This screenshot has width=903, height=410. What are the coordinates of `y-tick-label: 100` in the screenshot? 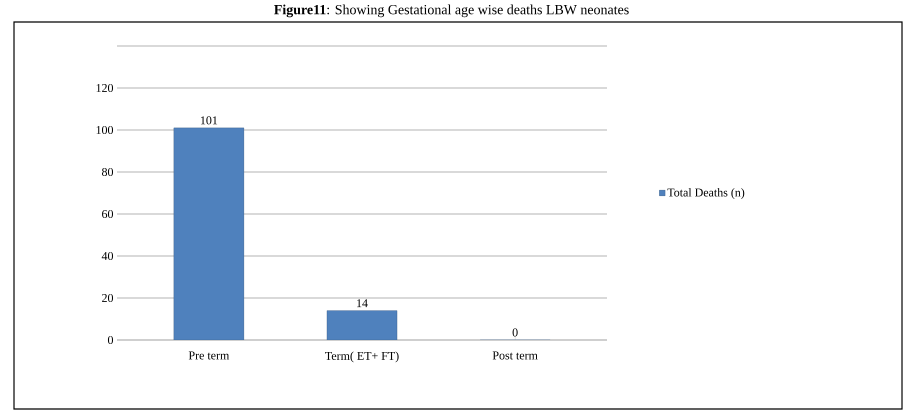 It's located at (105, 130).